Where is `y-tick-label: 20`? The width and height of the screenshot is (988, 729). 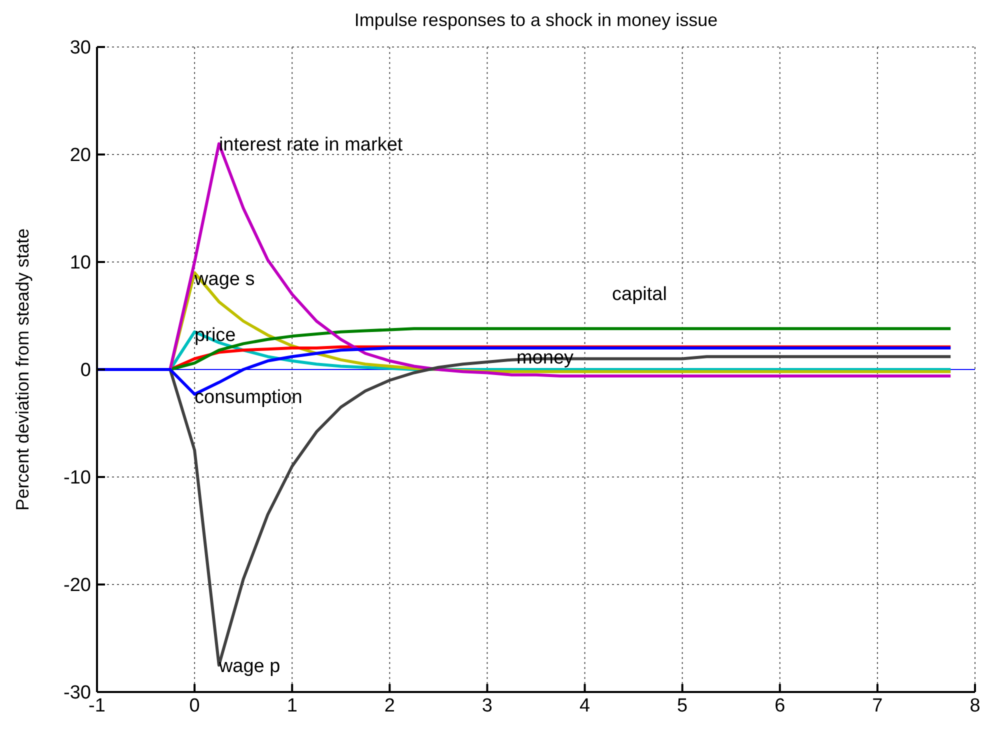 y-tick-label: 20 is located at coordinates (80, 155).